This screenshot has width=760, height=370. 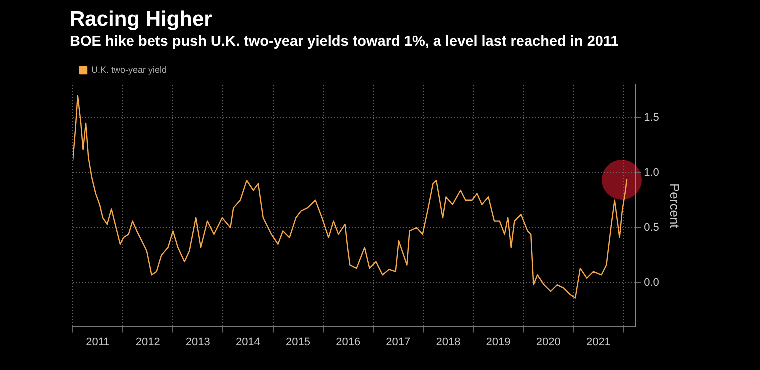 I want to click on x-tick-label: 2012, so click(x=148, y=342).